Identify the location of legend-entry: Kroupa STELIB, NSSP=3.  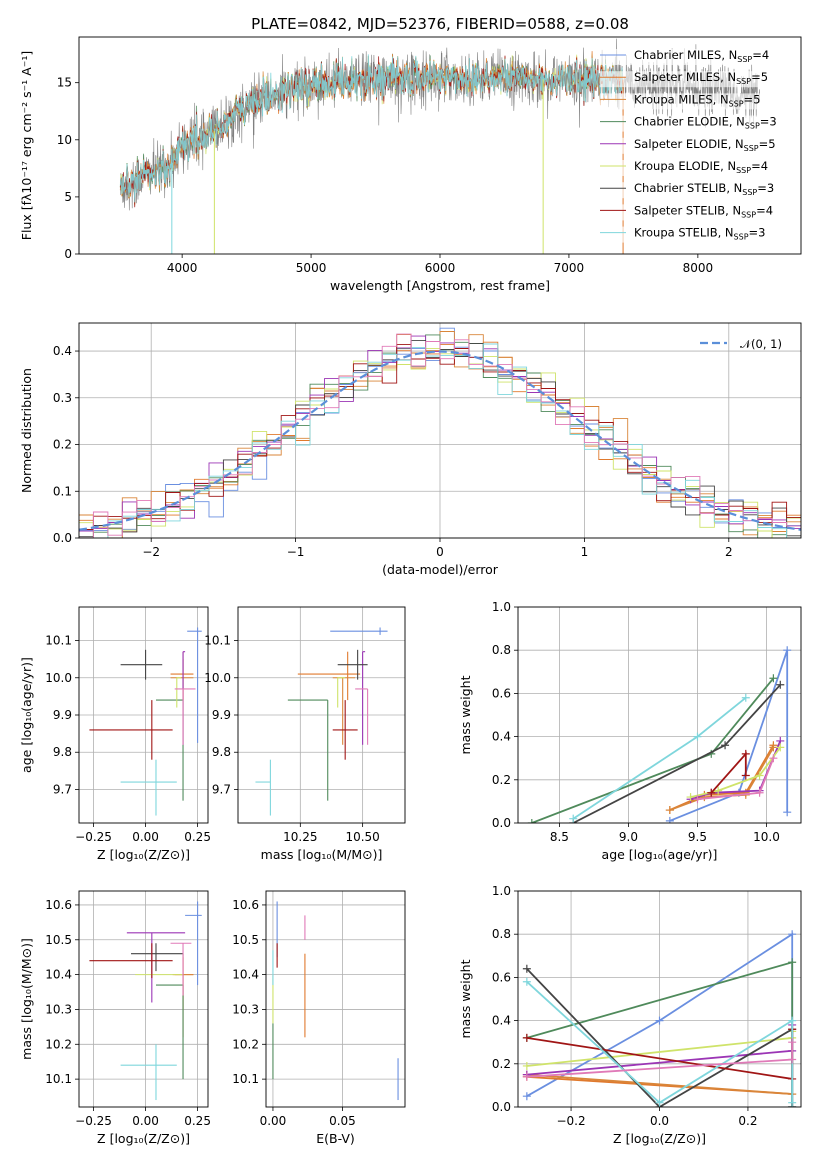
(699, 234).